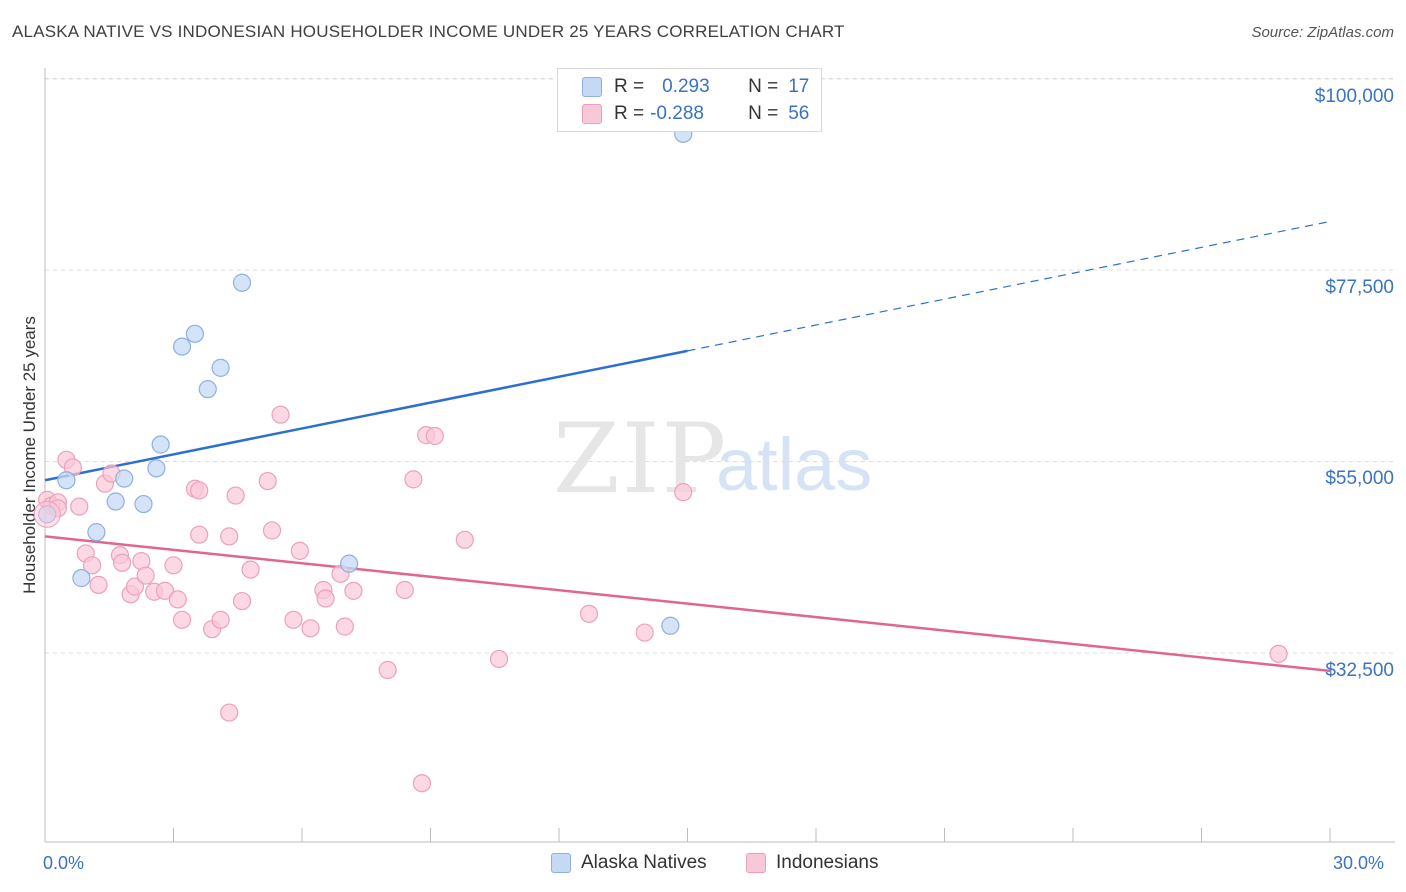 This screenshot has width=1406, height=892. Describe the element at coordinates (644, 862) in the screenshot. I see `legend-label-alaska: Alaska Natives` at that location.